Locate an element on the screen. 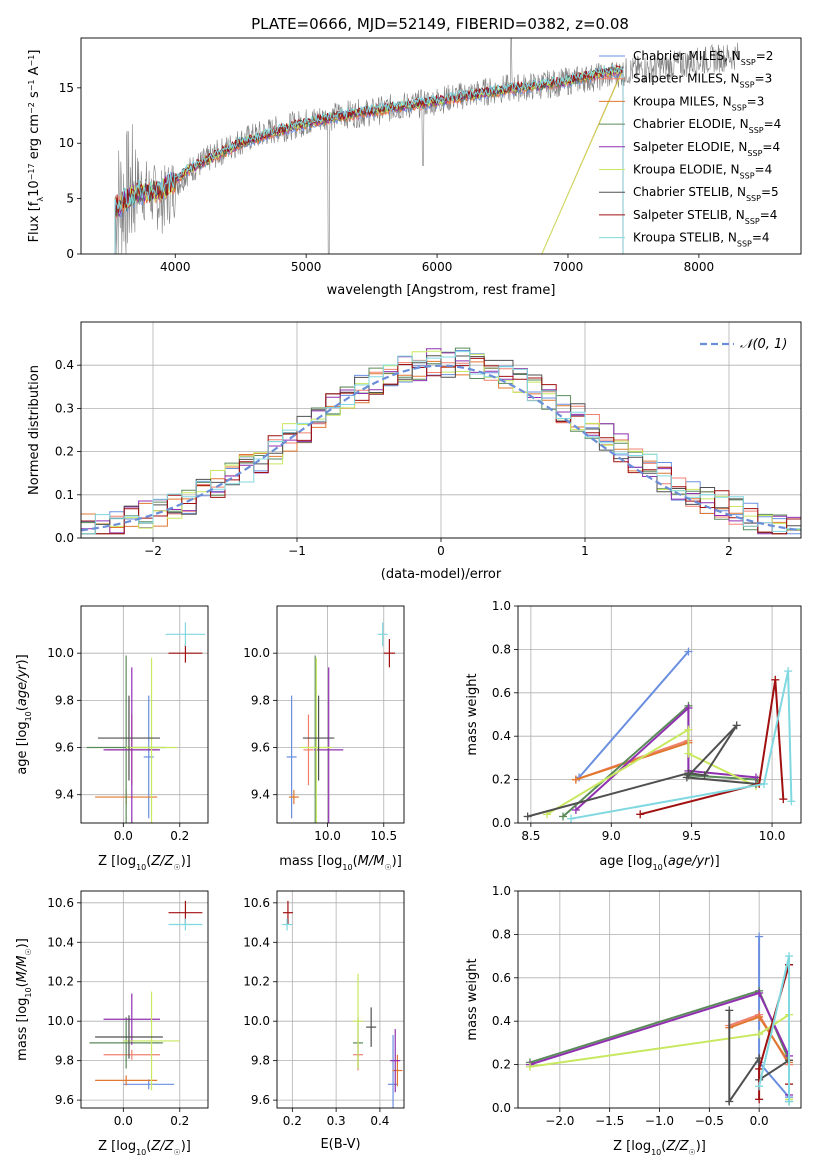 The height and width of the screenshot is (1170, 819). label-part: =5 is located at coordinates (770, 192).